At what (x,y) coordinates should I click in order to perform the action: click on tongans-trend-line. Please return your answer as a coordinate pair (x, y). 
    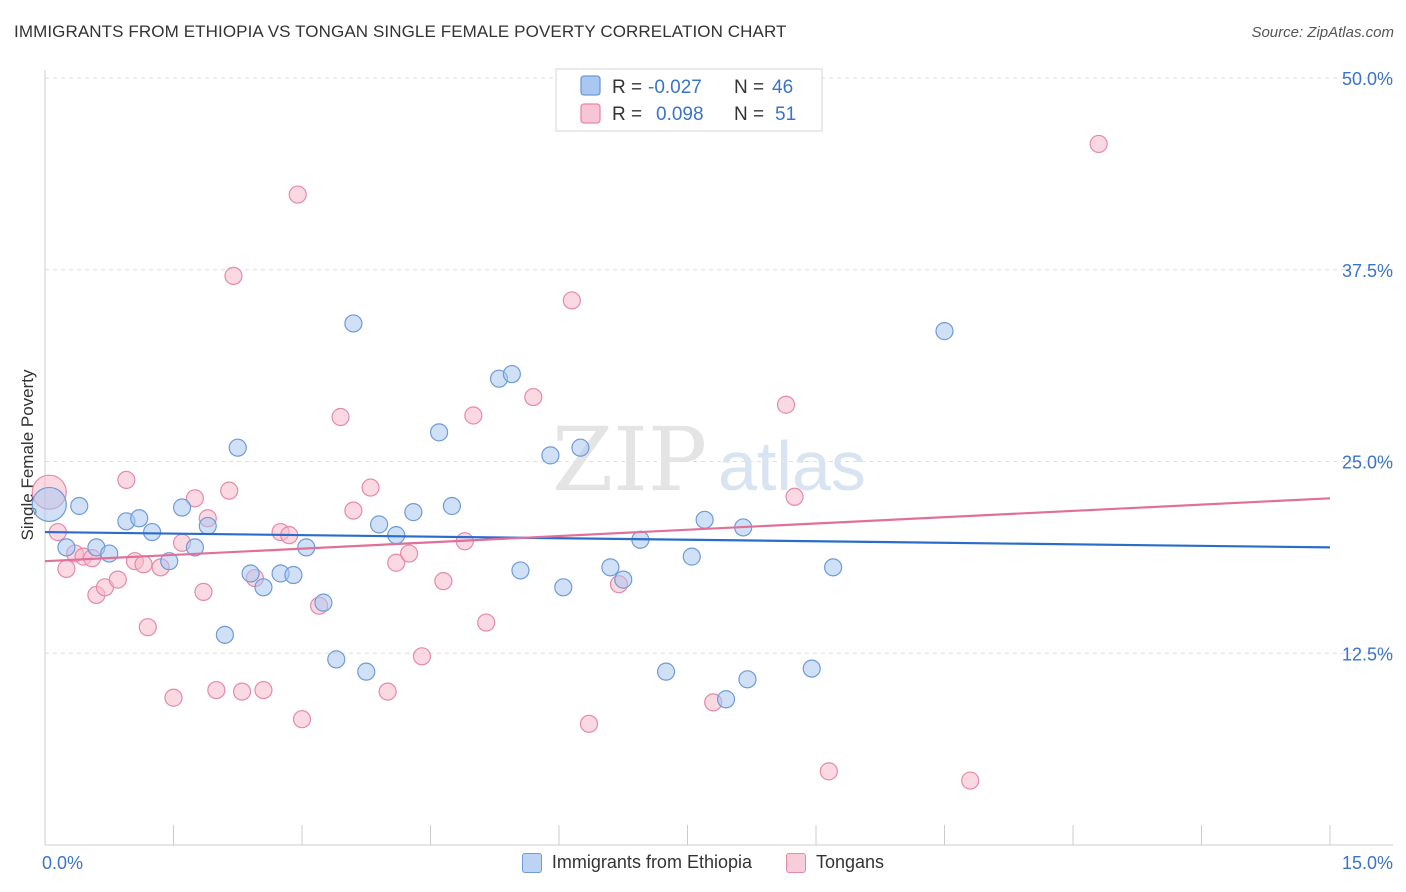
    Looking at the image, I should click on (687, 530).